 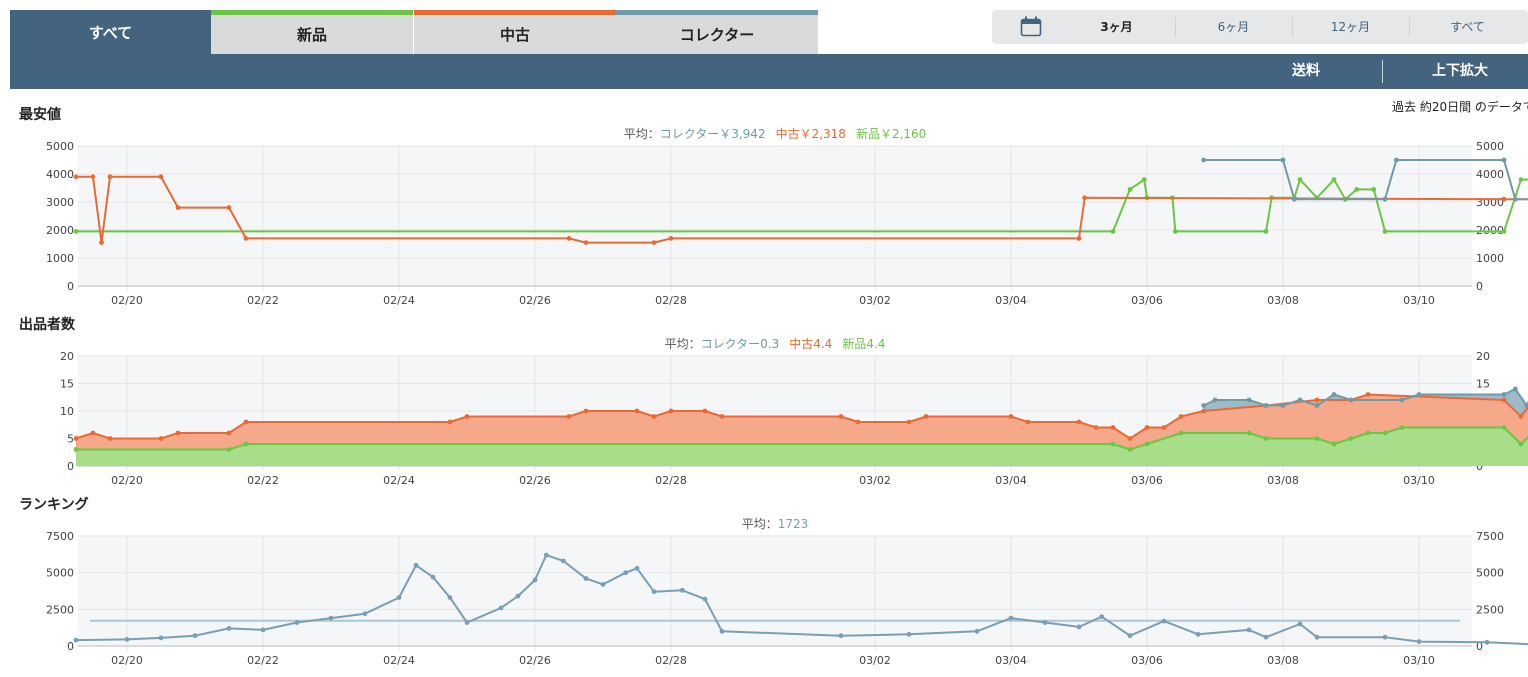 I want to click on average-value: 新品4.4, so click(x=863, y=343).